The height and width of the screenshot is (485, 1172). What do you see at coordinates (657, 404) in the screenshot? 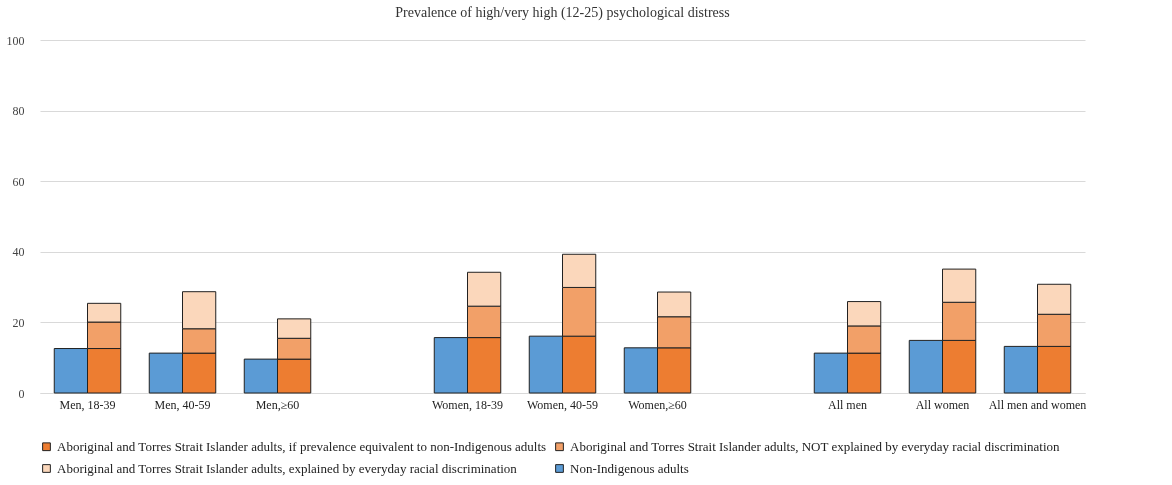
I see `x-tick-label: Women,≥60` at bounding box center [657, 404].